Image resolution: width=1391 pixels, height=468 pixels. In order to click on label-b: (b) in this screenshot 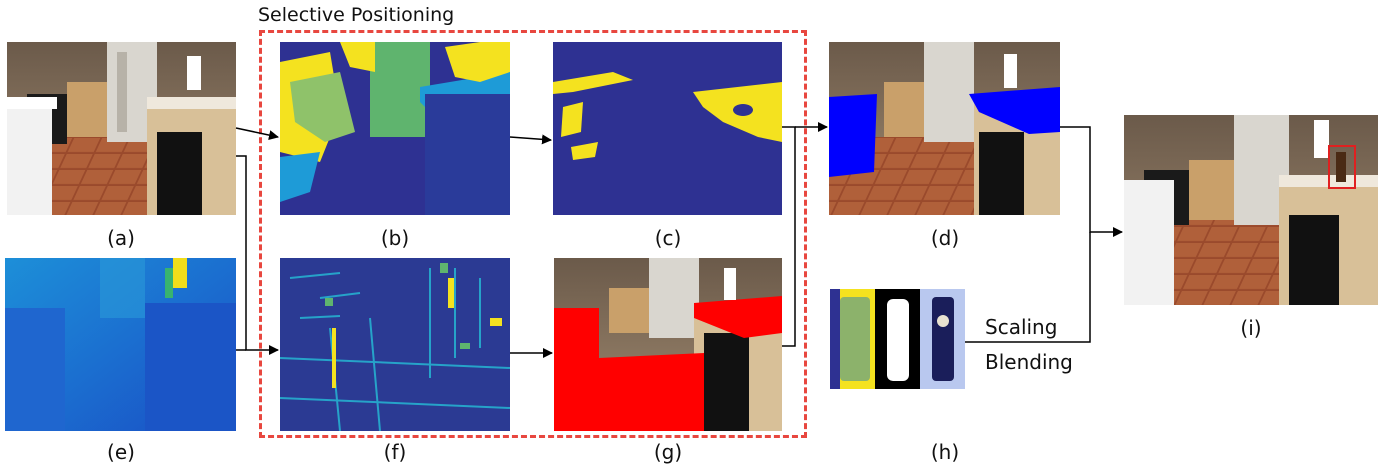, I will do `click(395, 238)`.